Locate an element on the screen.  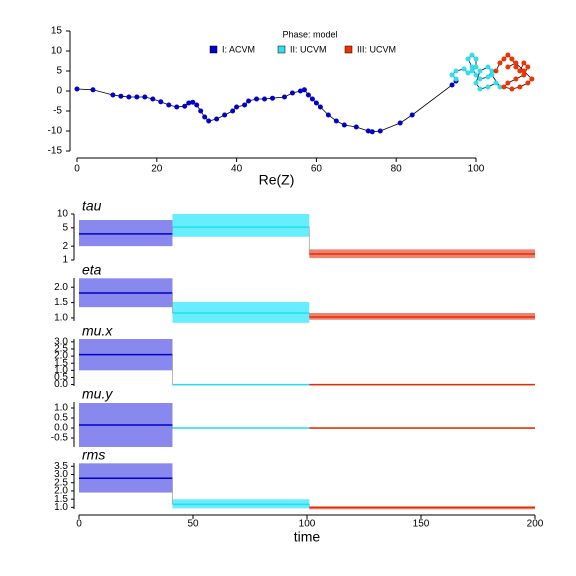
legend-title: Phase: model is located at coordinates (309, 34).